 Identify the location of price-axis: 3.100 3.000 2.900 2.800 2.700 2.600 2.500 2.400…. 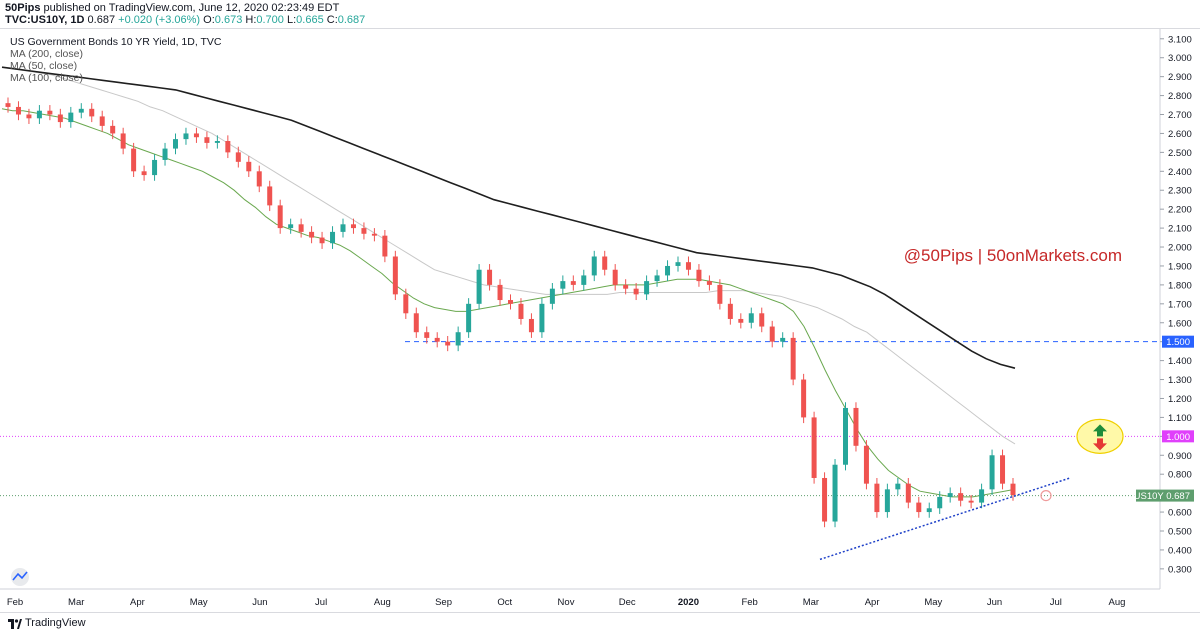
(1175, 309).